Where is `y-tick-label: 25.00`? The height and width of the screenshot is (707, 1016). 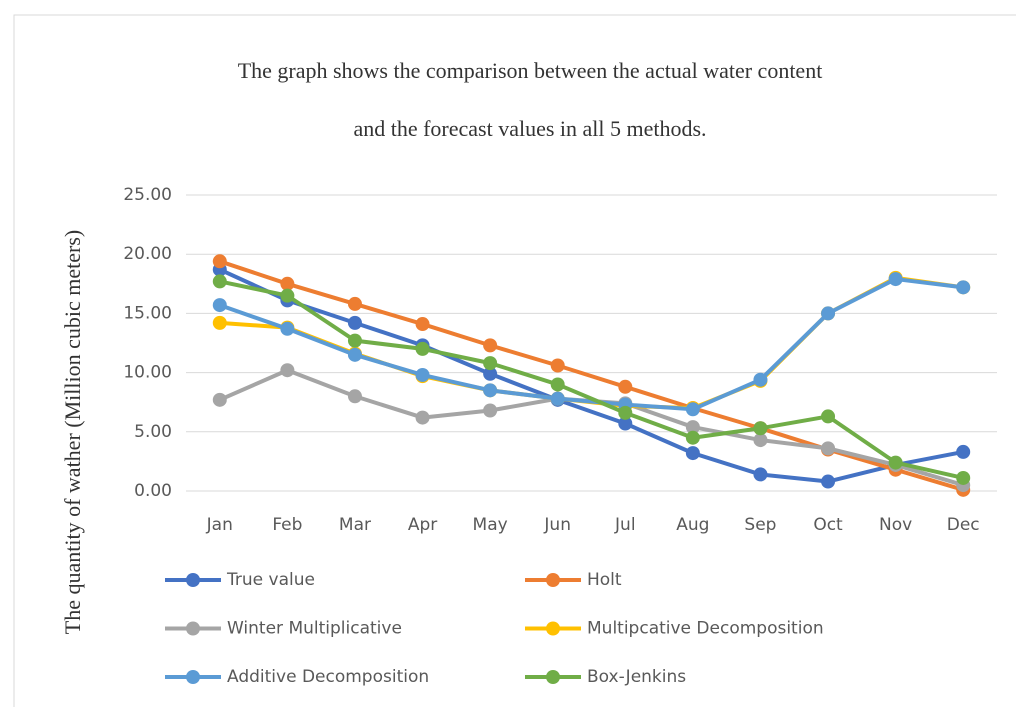 y-tick-label: 25.00 is located at coordinates (147, 195).